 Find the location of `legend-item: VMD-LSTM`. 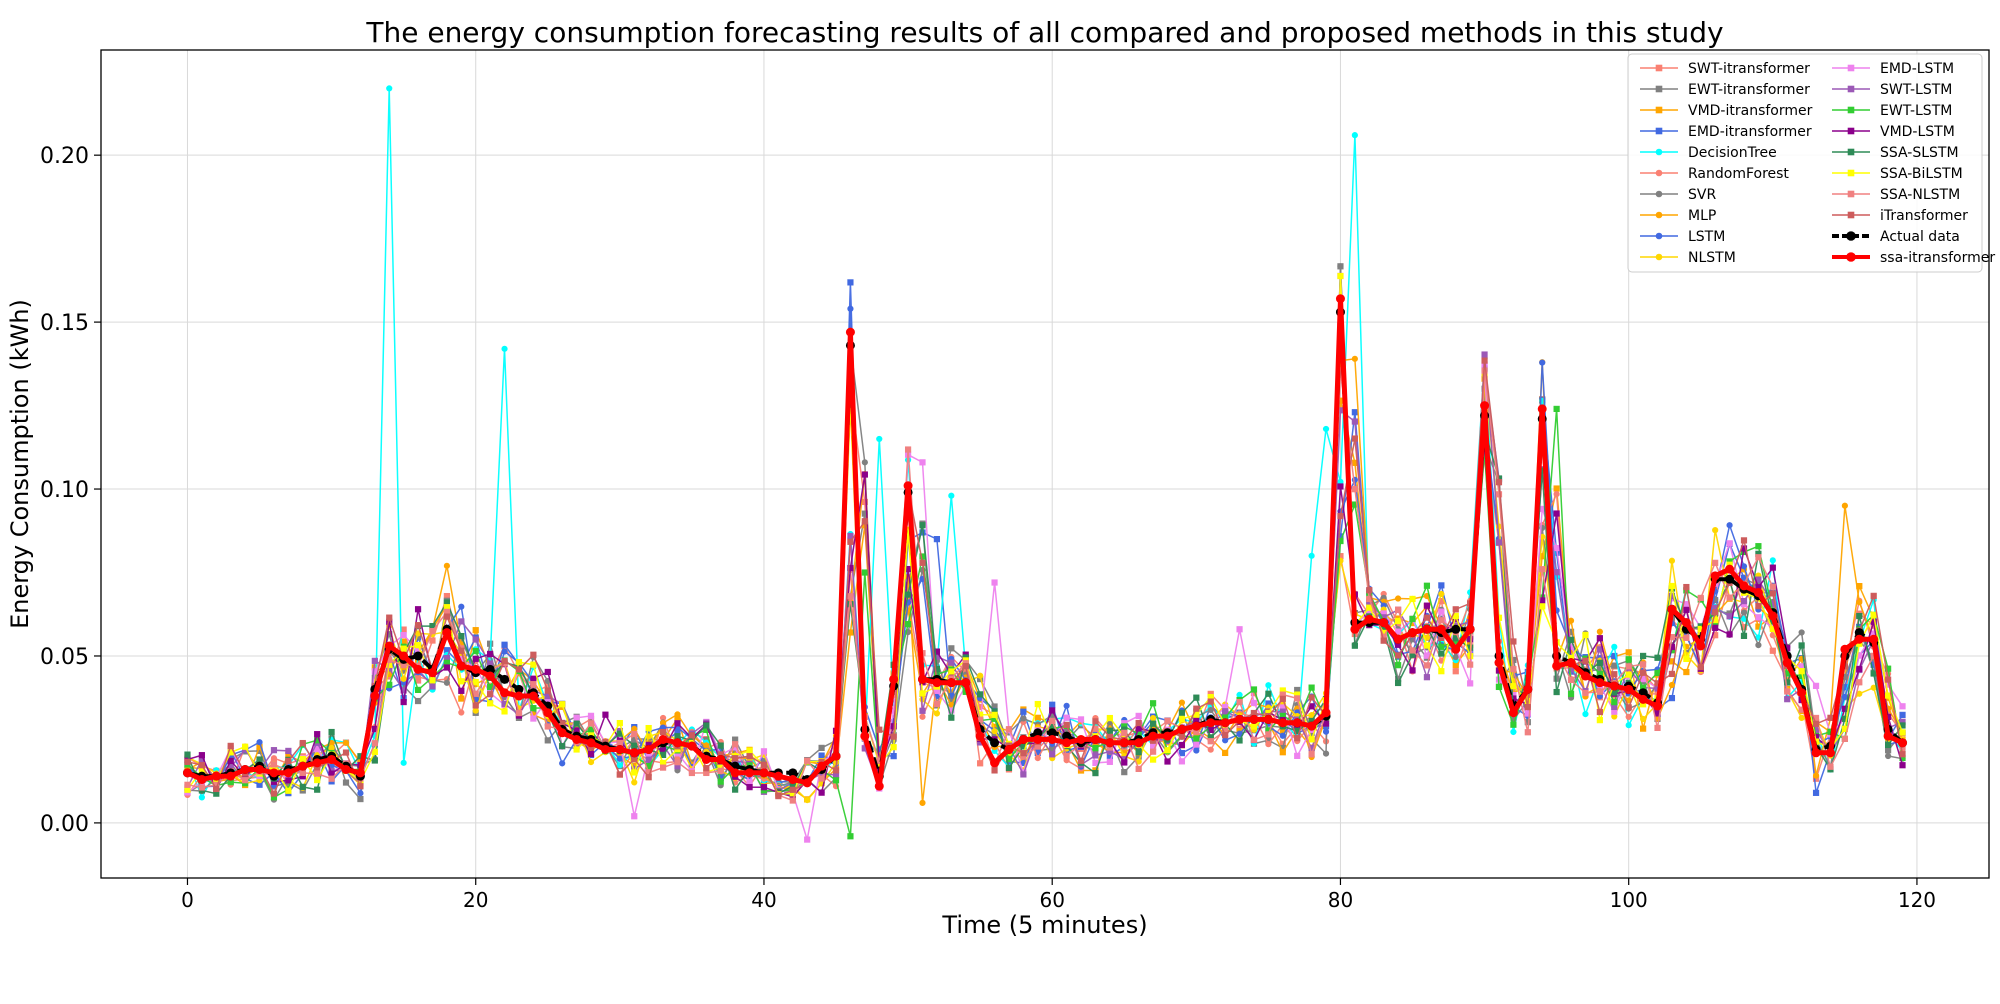

legend-item: VMD-LSTM is located at coordinates (1893, 132).